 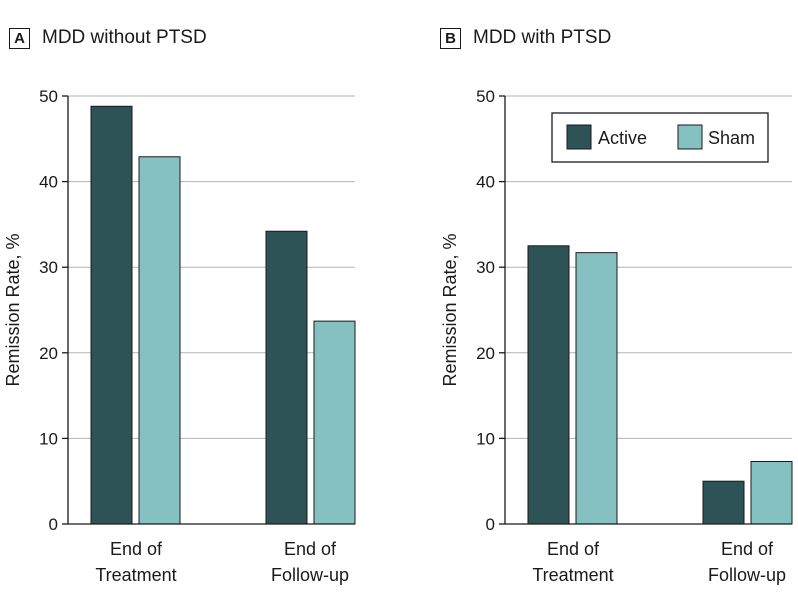 I want to click on panel-a-header: A MDD without PTSD, so click(x=108, y=38).